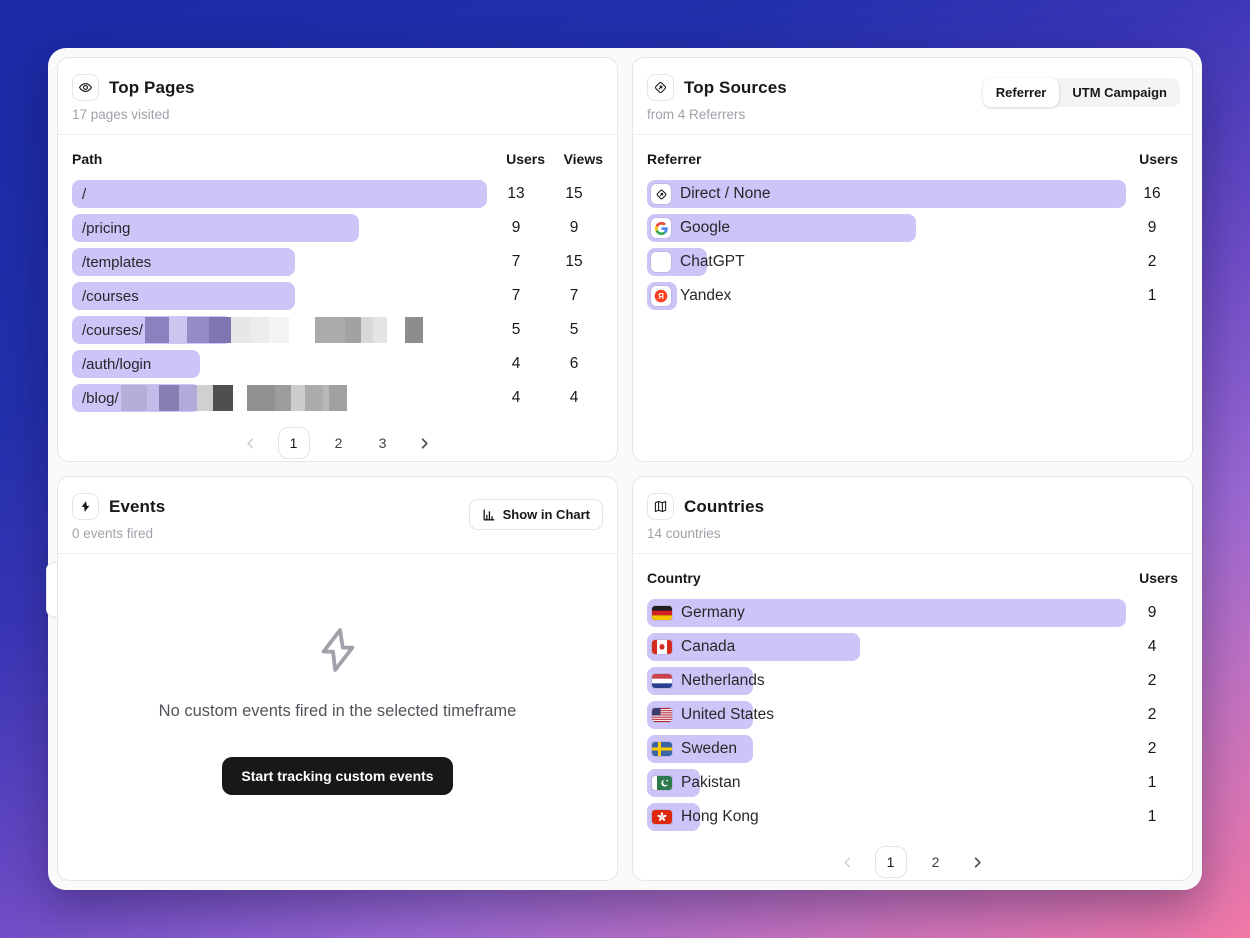  I want to click on country-label: Netherlands, so click(723, 680).